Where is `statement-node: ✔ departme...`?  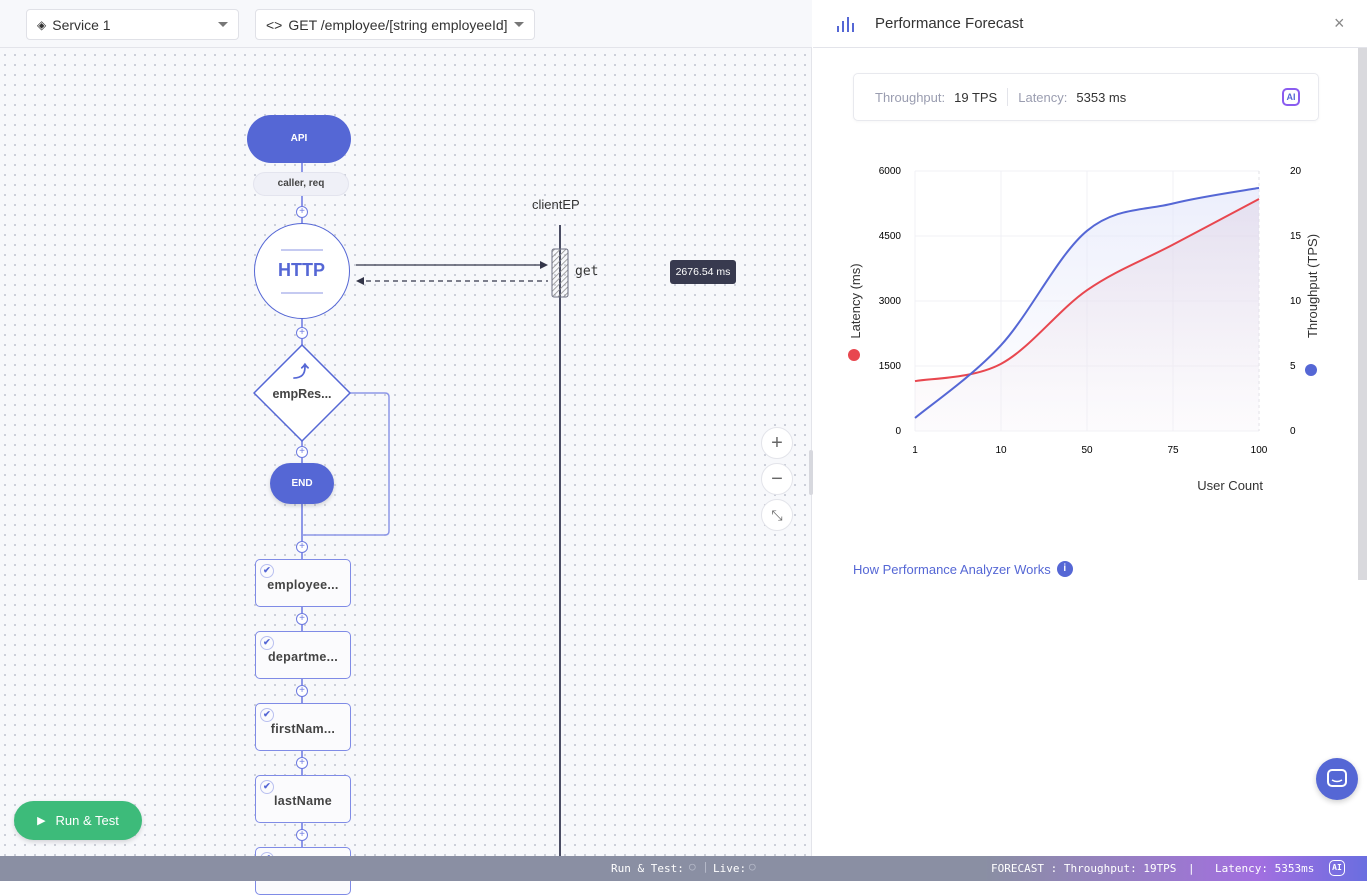
statement-node: ✔ departme... is located at coordinates (303, 655).